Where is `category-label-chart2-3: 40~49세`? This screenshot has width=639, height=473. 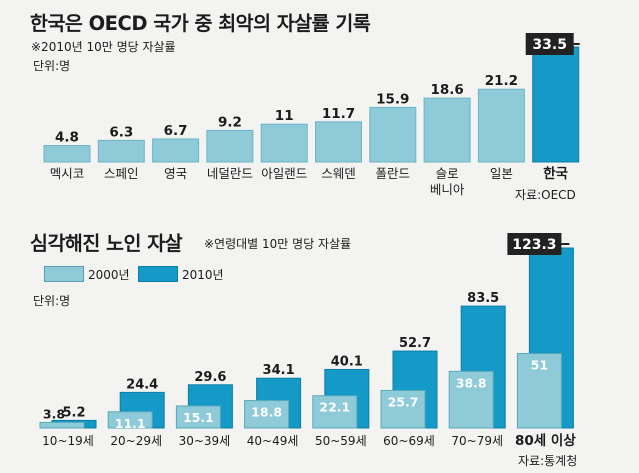 category-label-chart2-3: 40~49세 is located at coordinates (273, 441).